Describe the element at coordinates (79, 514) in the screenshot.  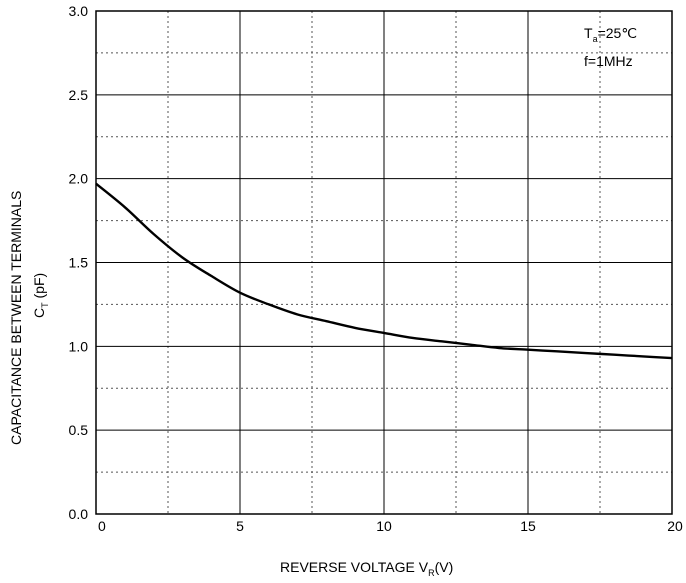
I see `y-tick-label: 0.0` at that location.